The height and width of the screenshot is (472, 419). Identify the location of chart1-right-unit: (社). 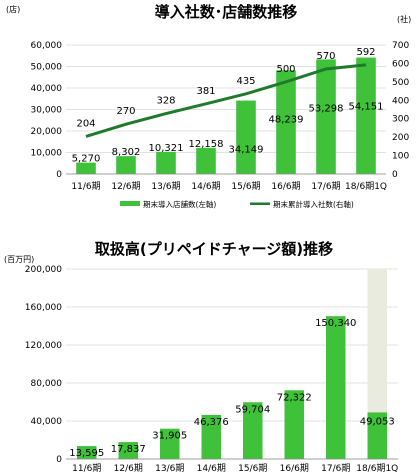
(404, 19).